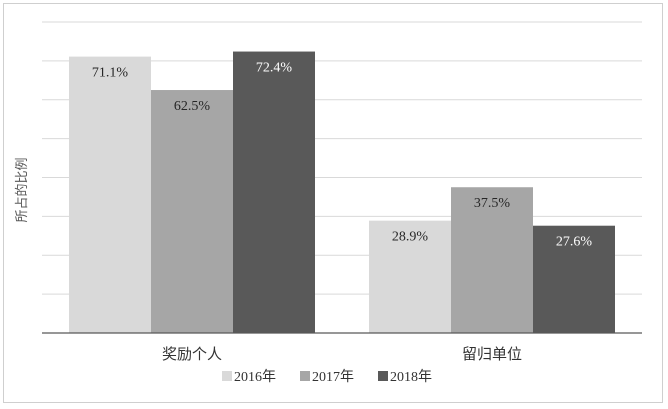  Describe the element at coordinates (574, 242) in the screenshot. I see `data-label: 27.6%` at that location.